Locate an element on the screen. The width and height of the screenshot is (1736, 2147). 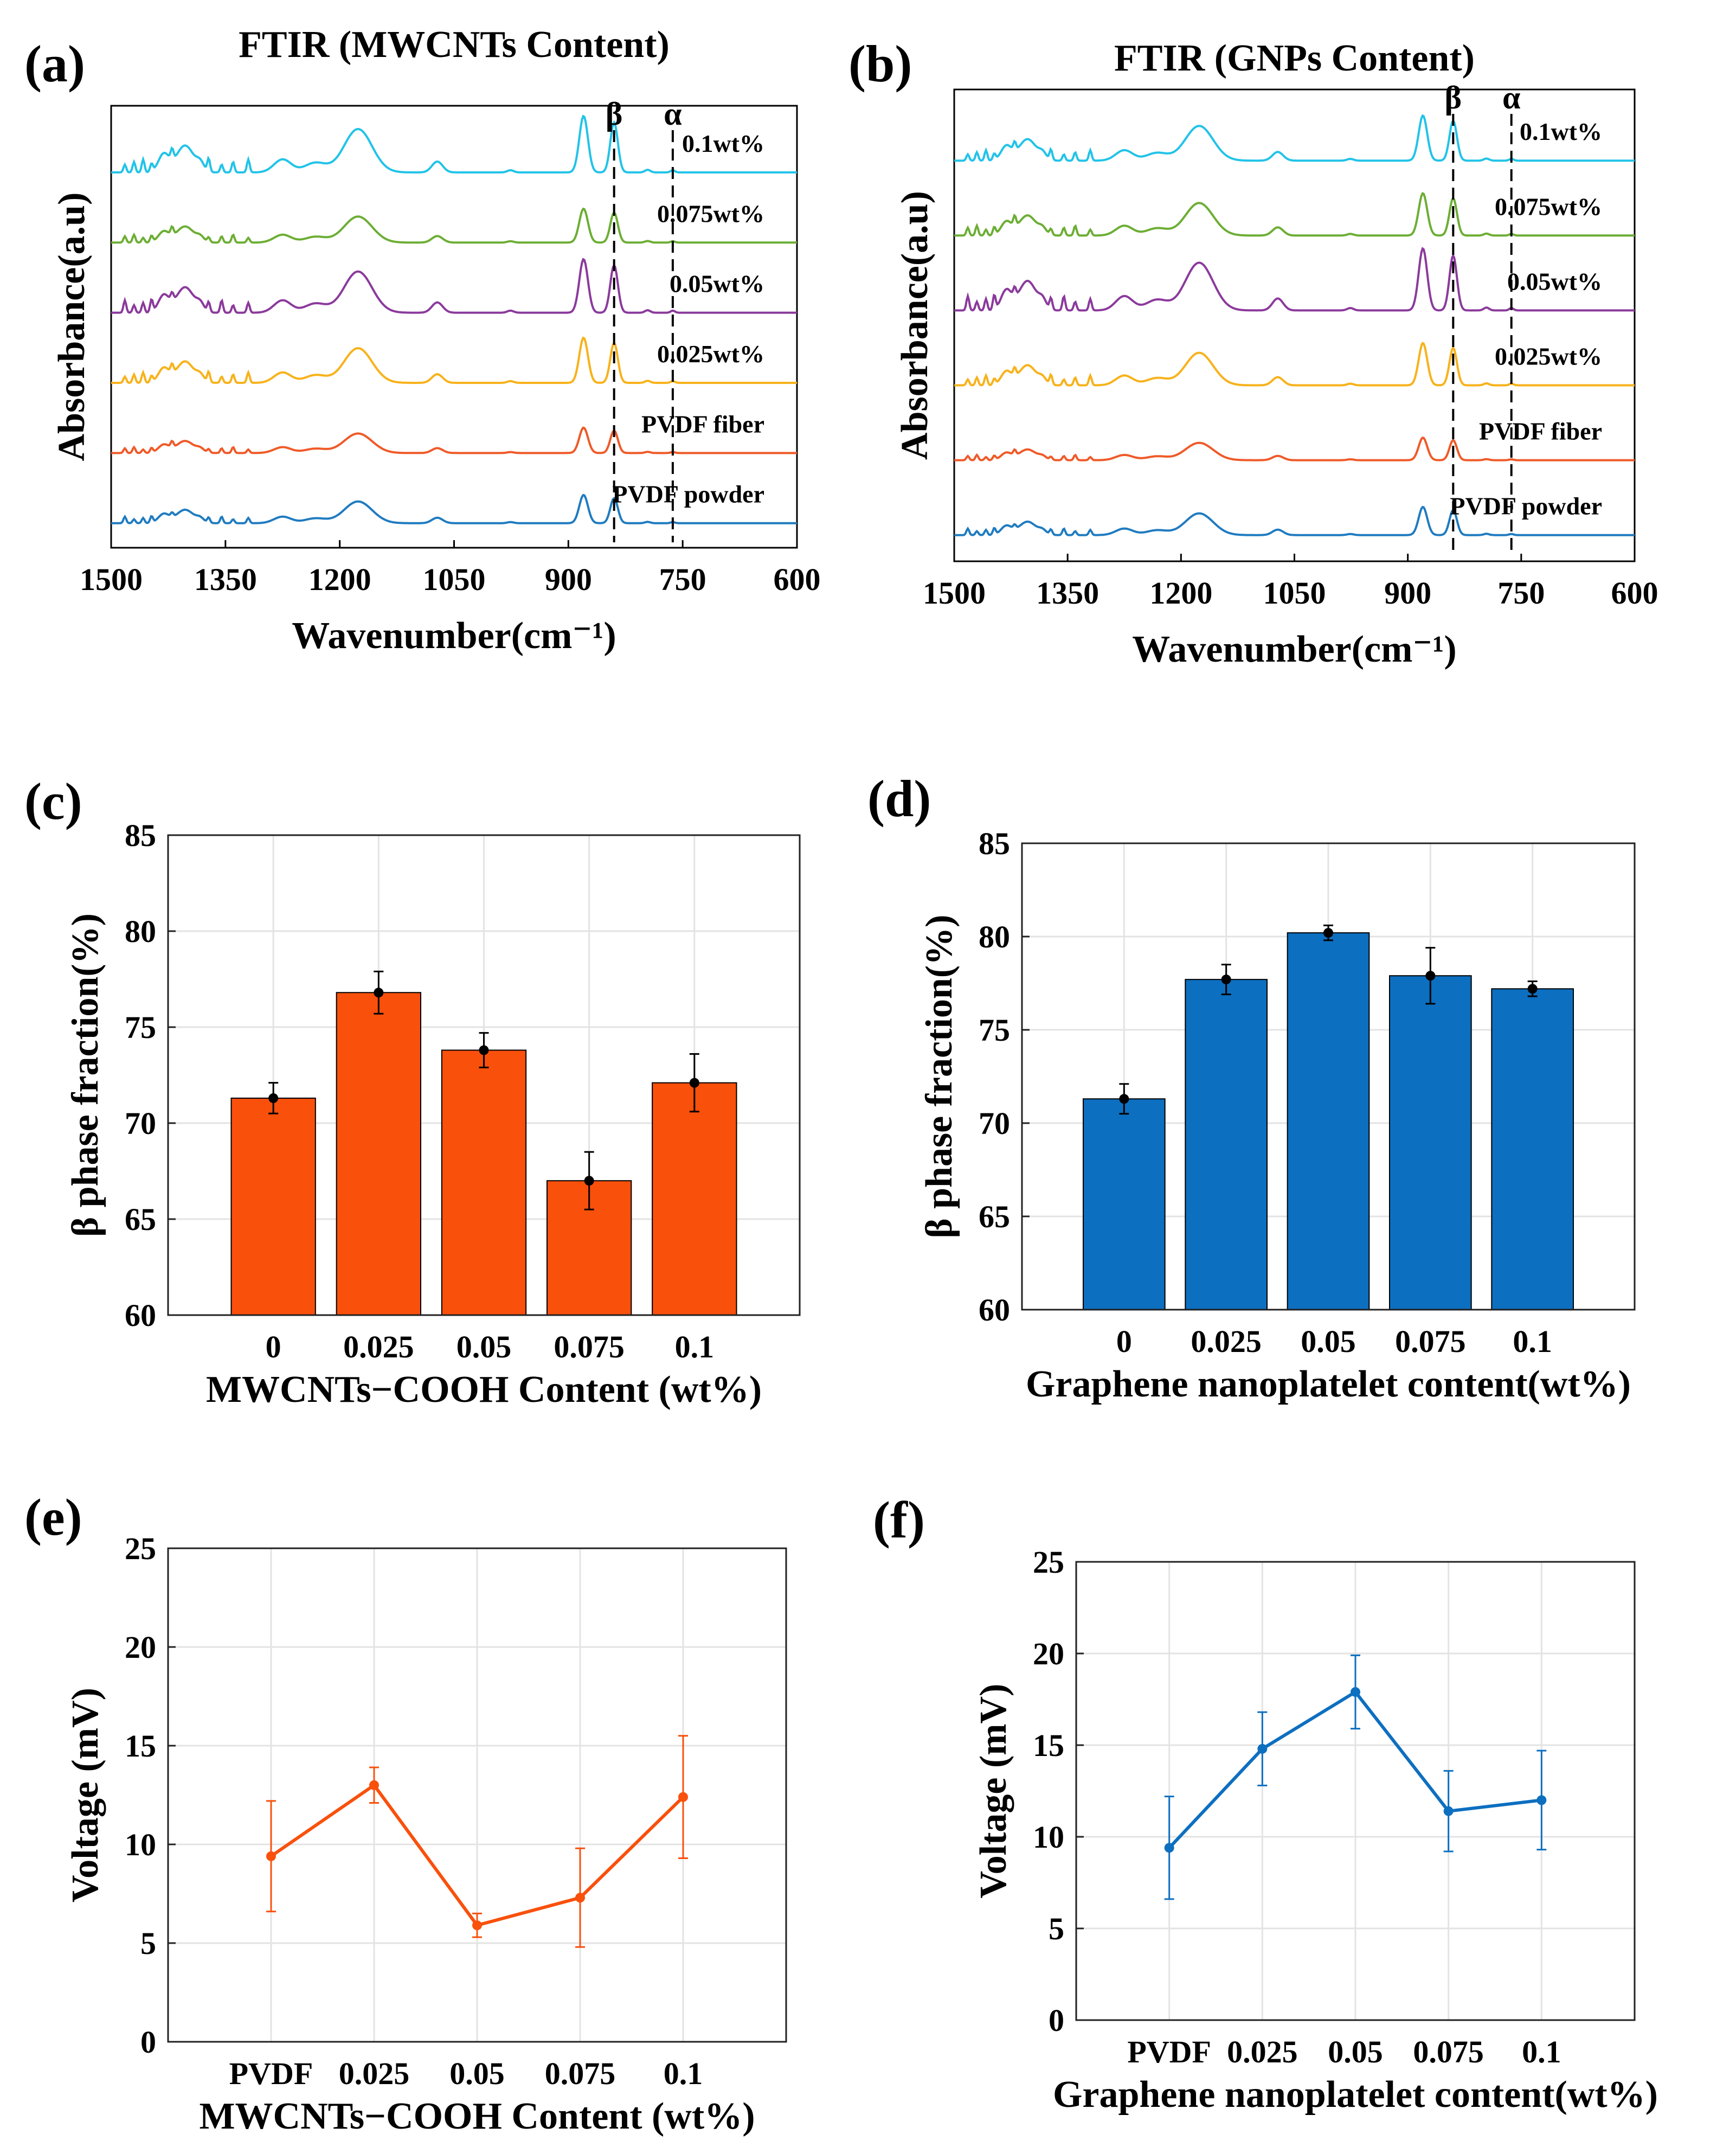
panel-letter-e: (e) is located at coordinates (53, 1517).